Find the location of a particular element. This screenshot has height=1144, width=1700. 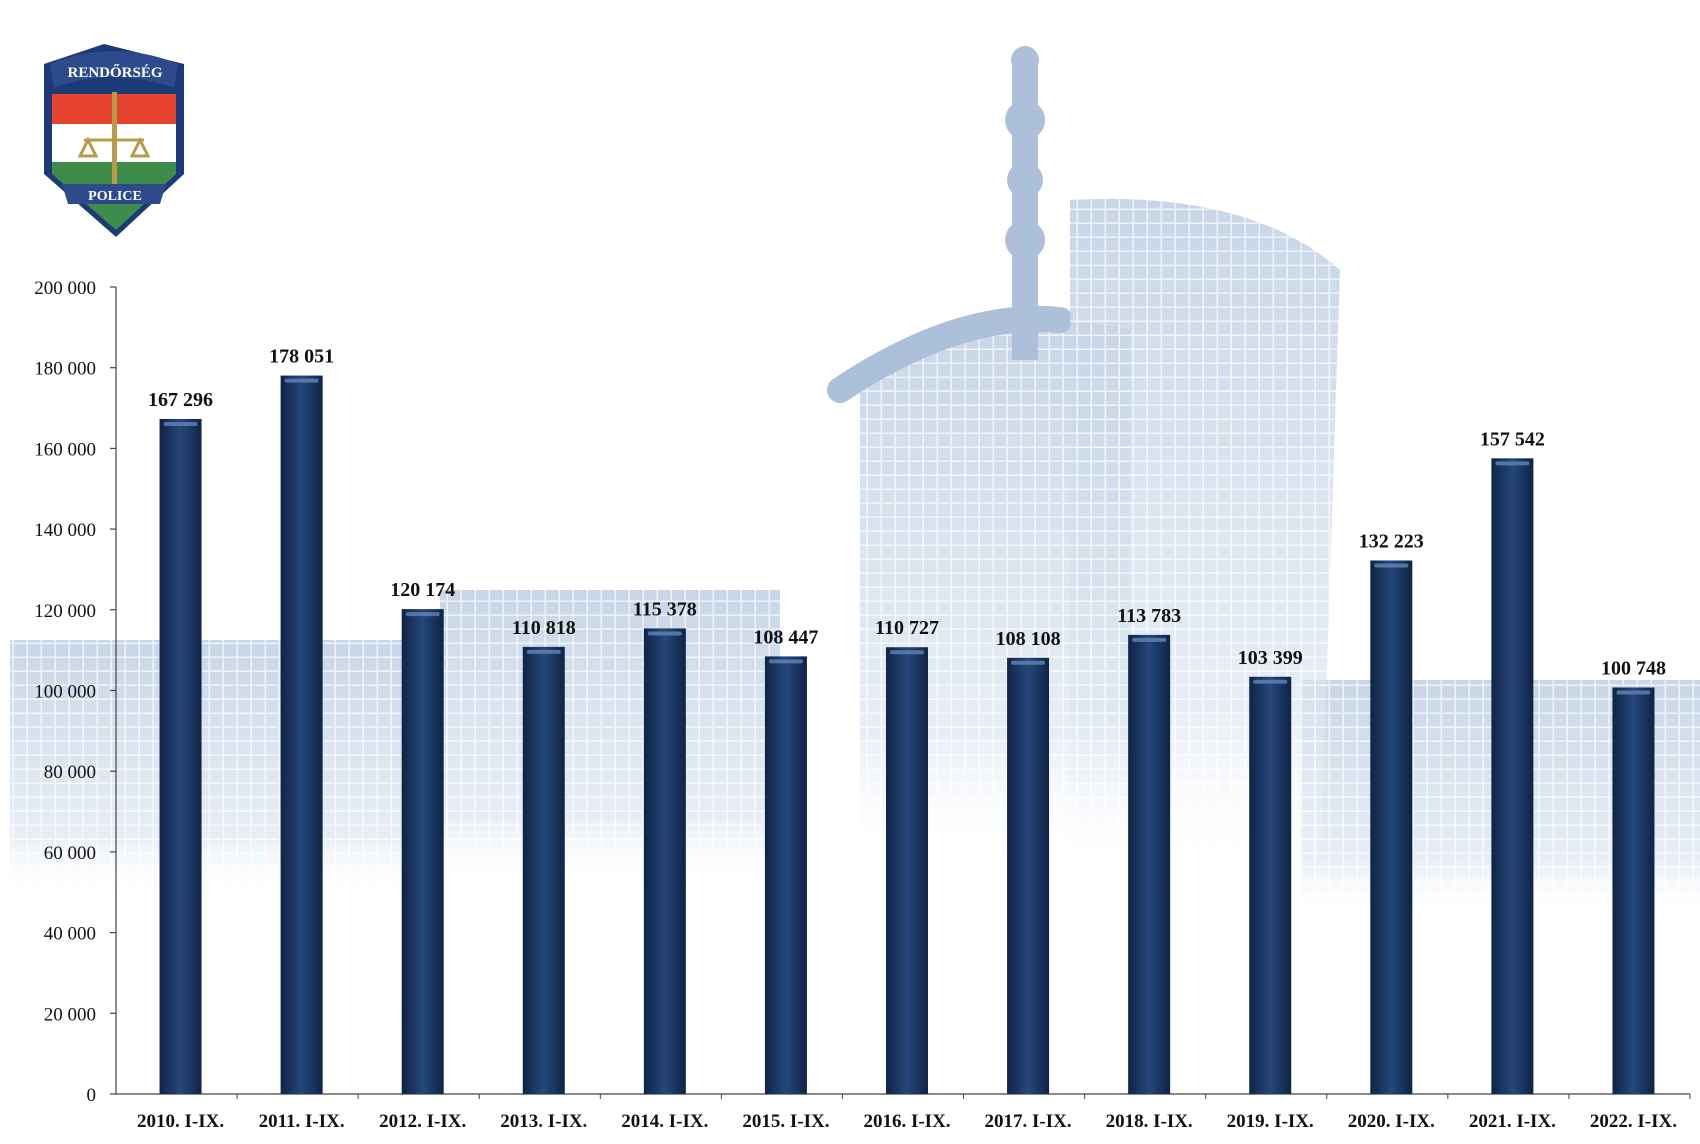

x-tick-label: 2018. I-IX. is located at coordinates (1149, 1121).